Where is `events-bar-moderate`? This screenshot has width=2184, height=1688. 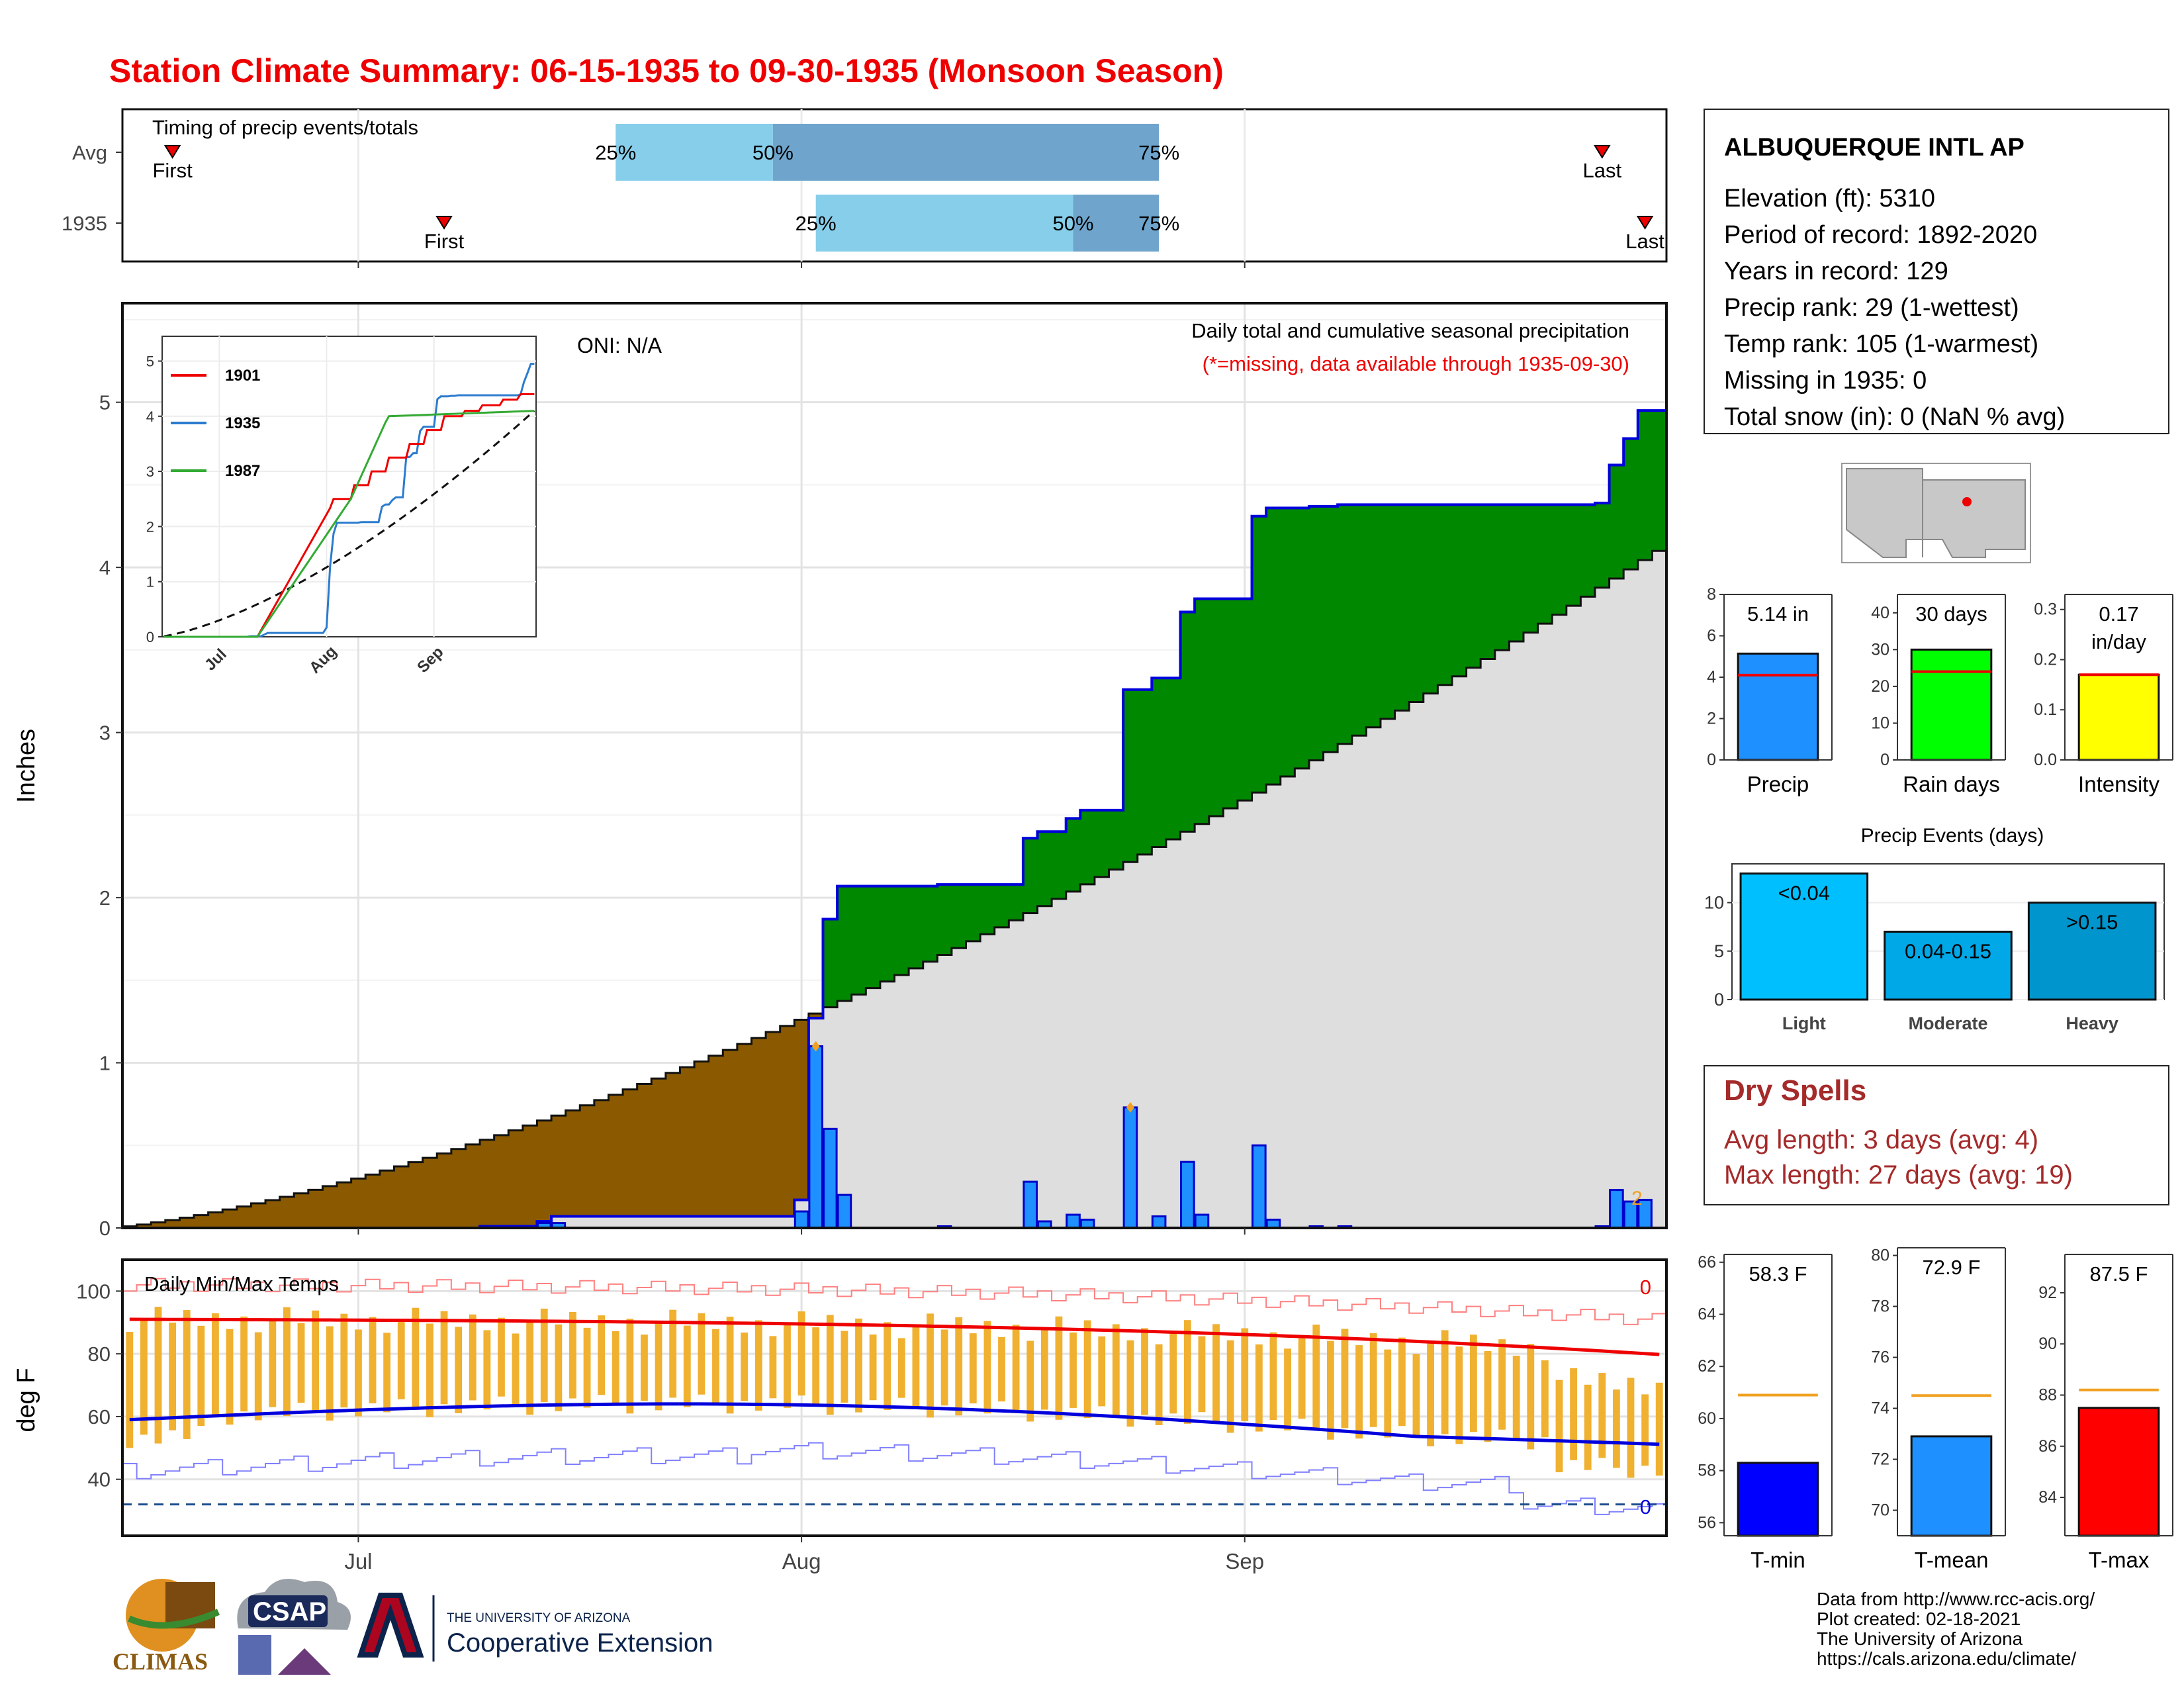
events-bar-moderate is located at coordinates (1948, 966).